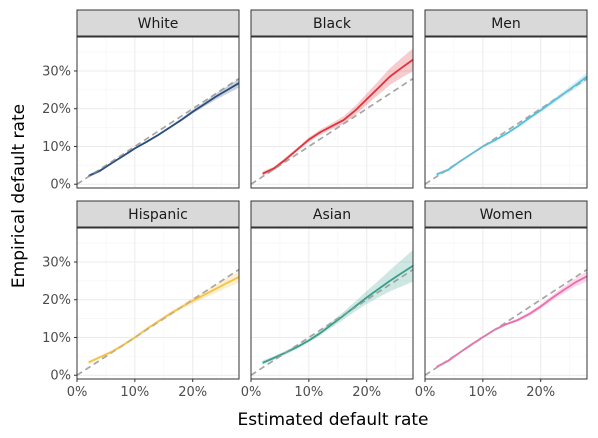 This screenshot has height=438, width=598. I want to click on x-axis-title: Estimated default rate, so click(332, 420).